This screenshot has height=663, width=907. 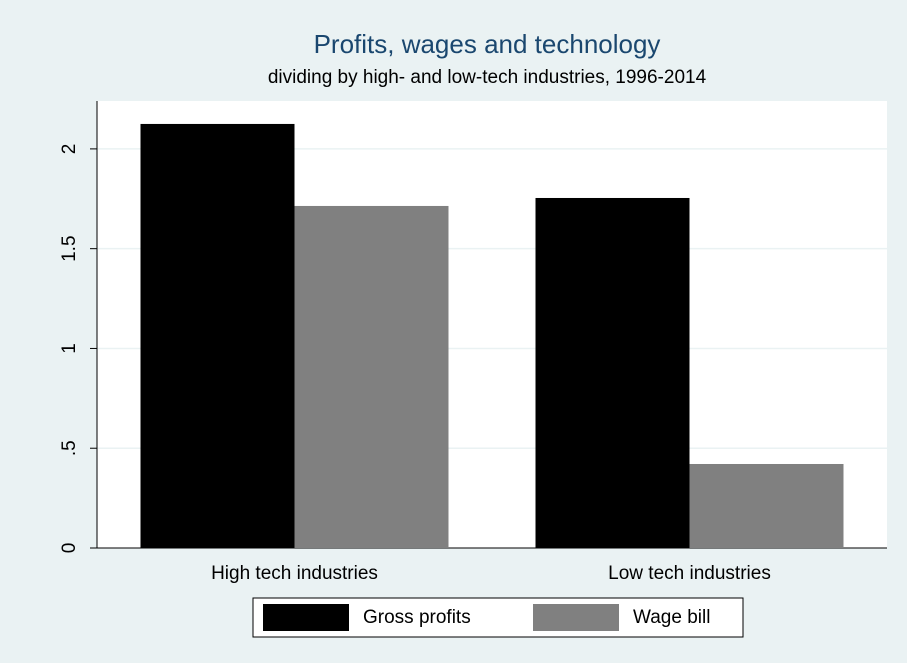 I want to click on legend-label: Wage bill, so click(x=671, y=617).